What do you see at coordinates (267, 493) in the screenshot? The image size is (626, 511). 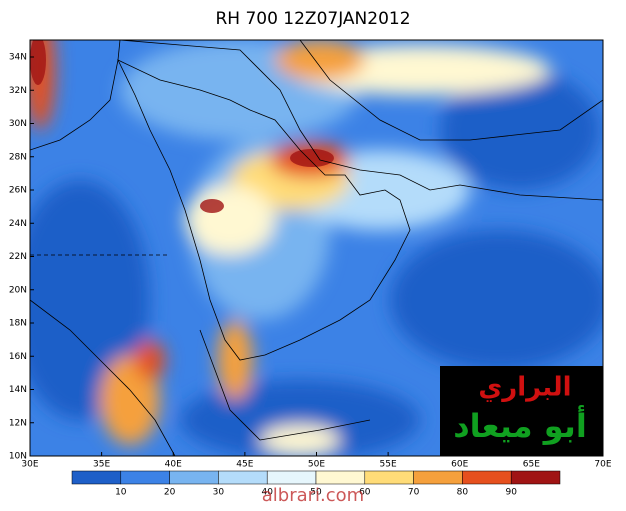 I see `colorbar-label: 40` at bounding box center [267, 493].